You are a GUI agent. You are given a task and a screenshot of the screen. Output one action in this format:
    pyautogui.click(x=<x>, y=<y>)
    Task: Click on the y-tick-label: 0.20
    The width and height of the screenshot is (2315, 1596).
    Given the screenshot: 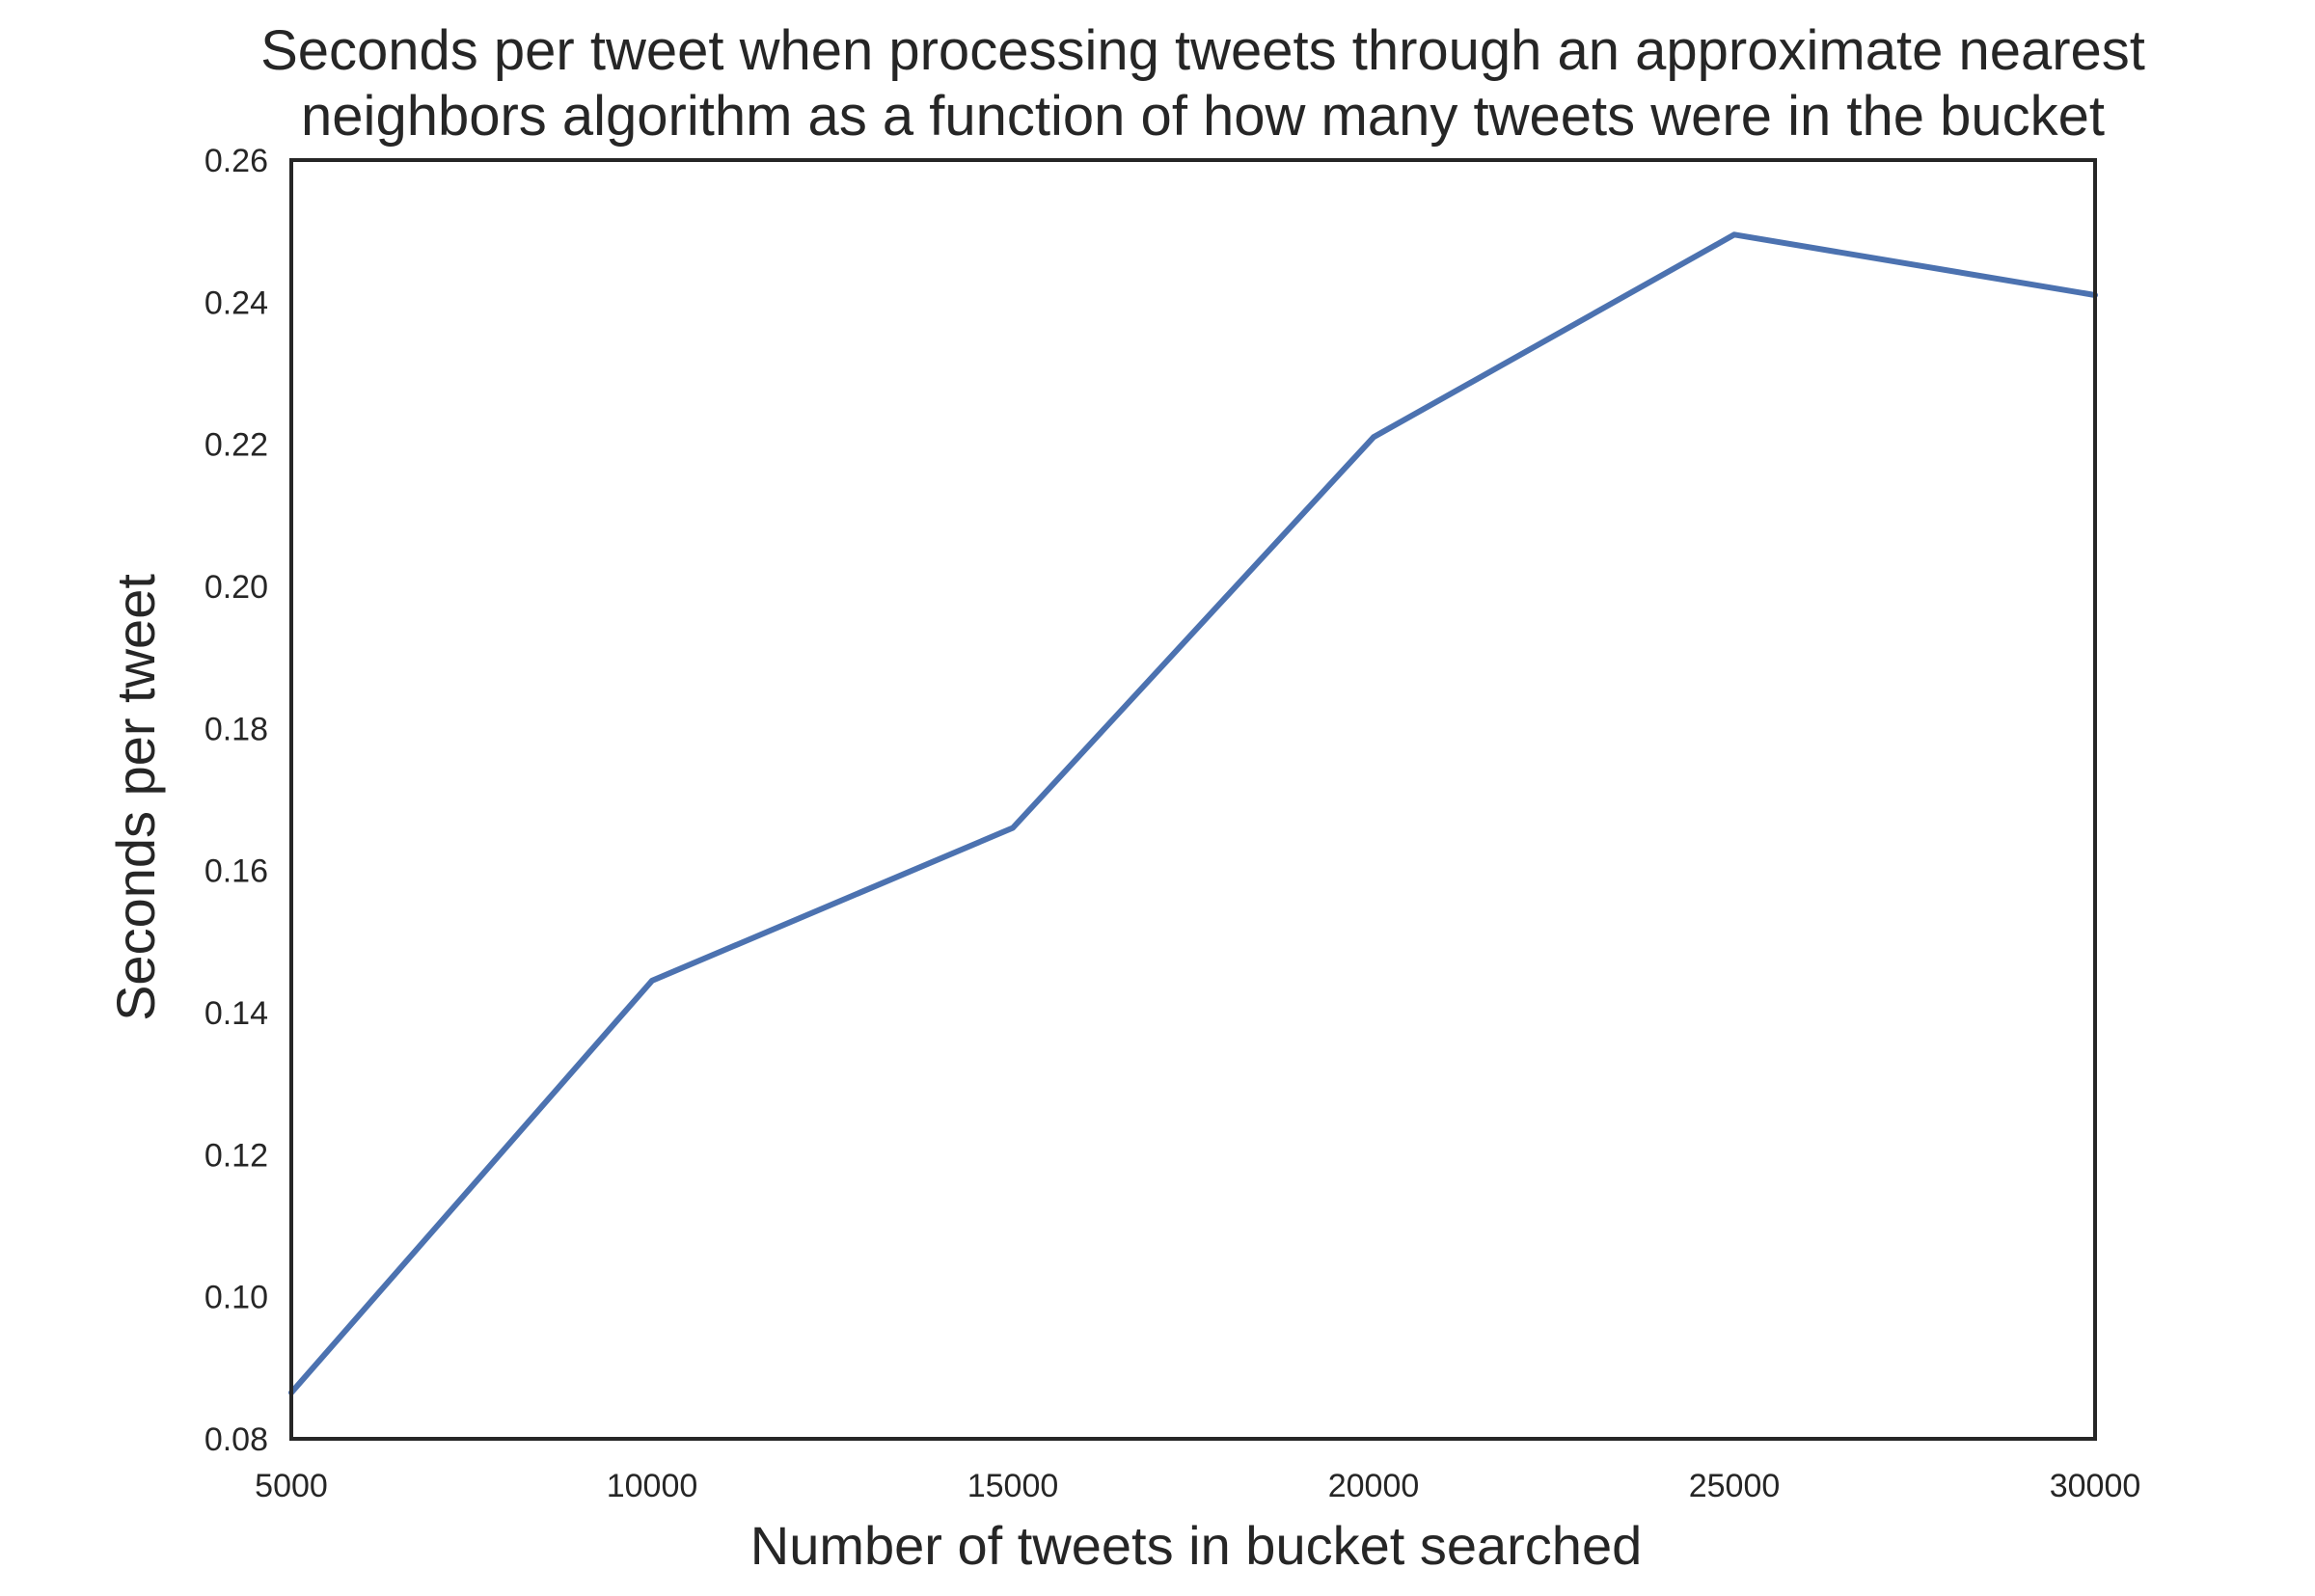 What is the action you would take?
    pyautogui.click(x=236, y=587)
    